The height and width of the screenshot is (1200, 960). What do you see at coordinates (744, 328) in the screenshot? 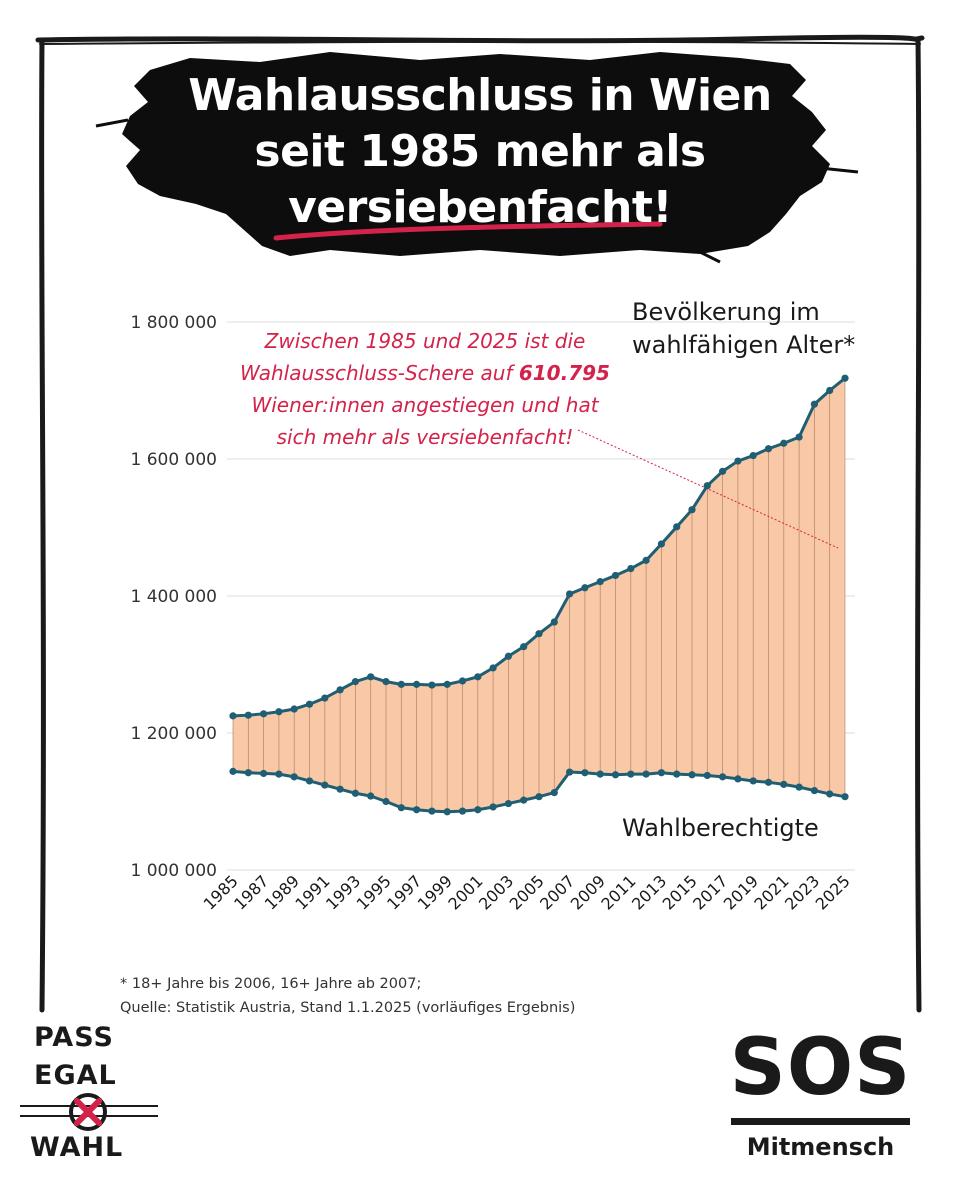
I see `series-label-population: Bevölkerung im wahlfähigen Alter*` at bounding box center [744, 328].